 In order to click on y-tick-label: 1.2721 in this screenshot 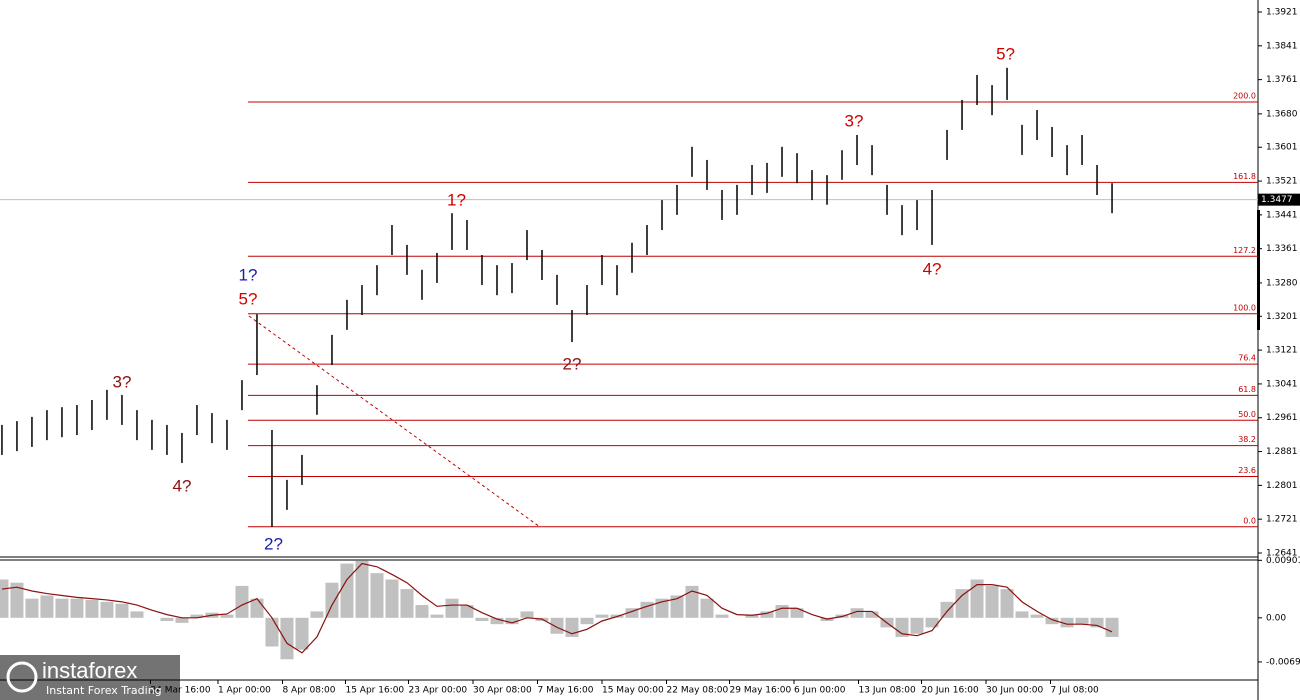, I will do `click(1282, 520)`.